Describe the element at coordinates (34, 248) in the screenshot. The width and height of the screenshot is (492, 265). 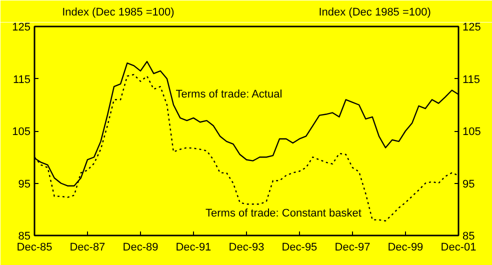
I see `x-tick-label: Dec-85` at that location.